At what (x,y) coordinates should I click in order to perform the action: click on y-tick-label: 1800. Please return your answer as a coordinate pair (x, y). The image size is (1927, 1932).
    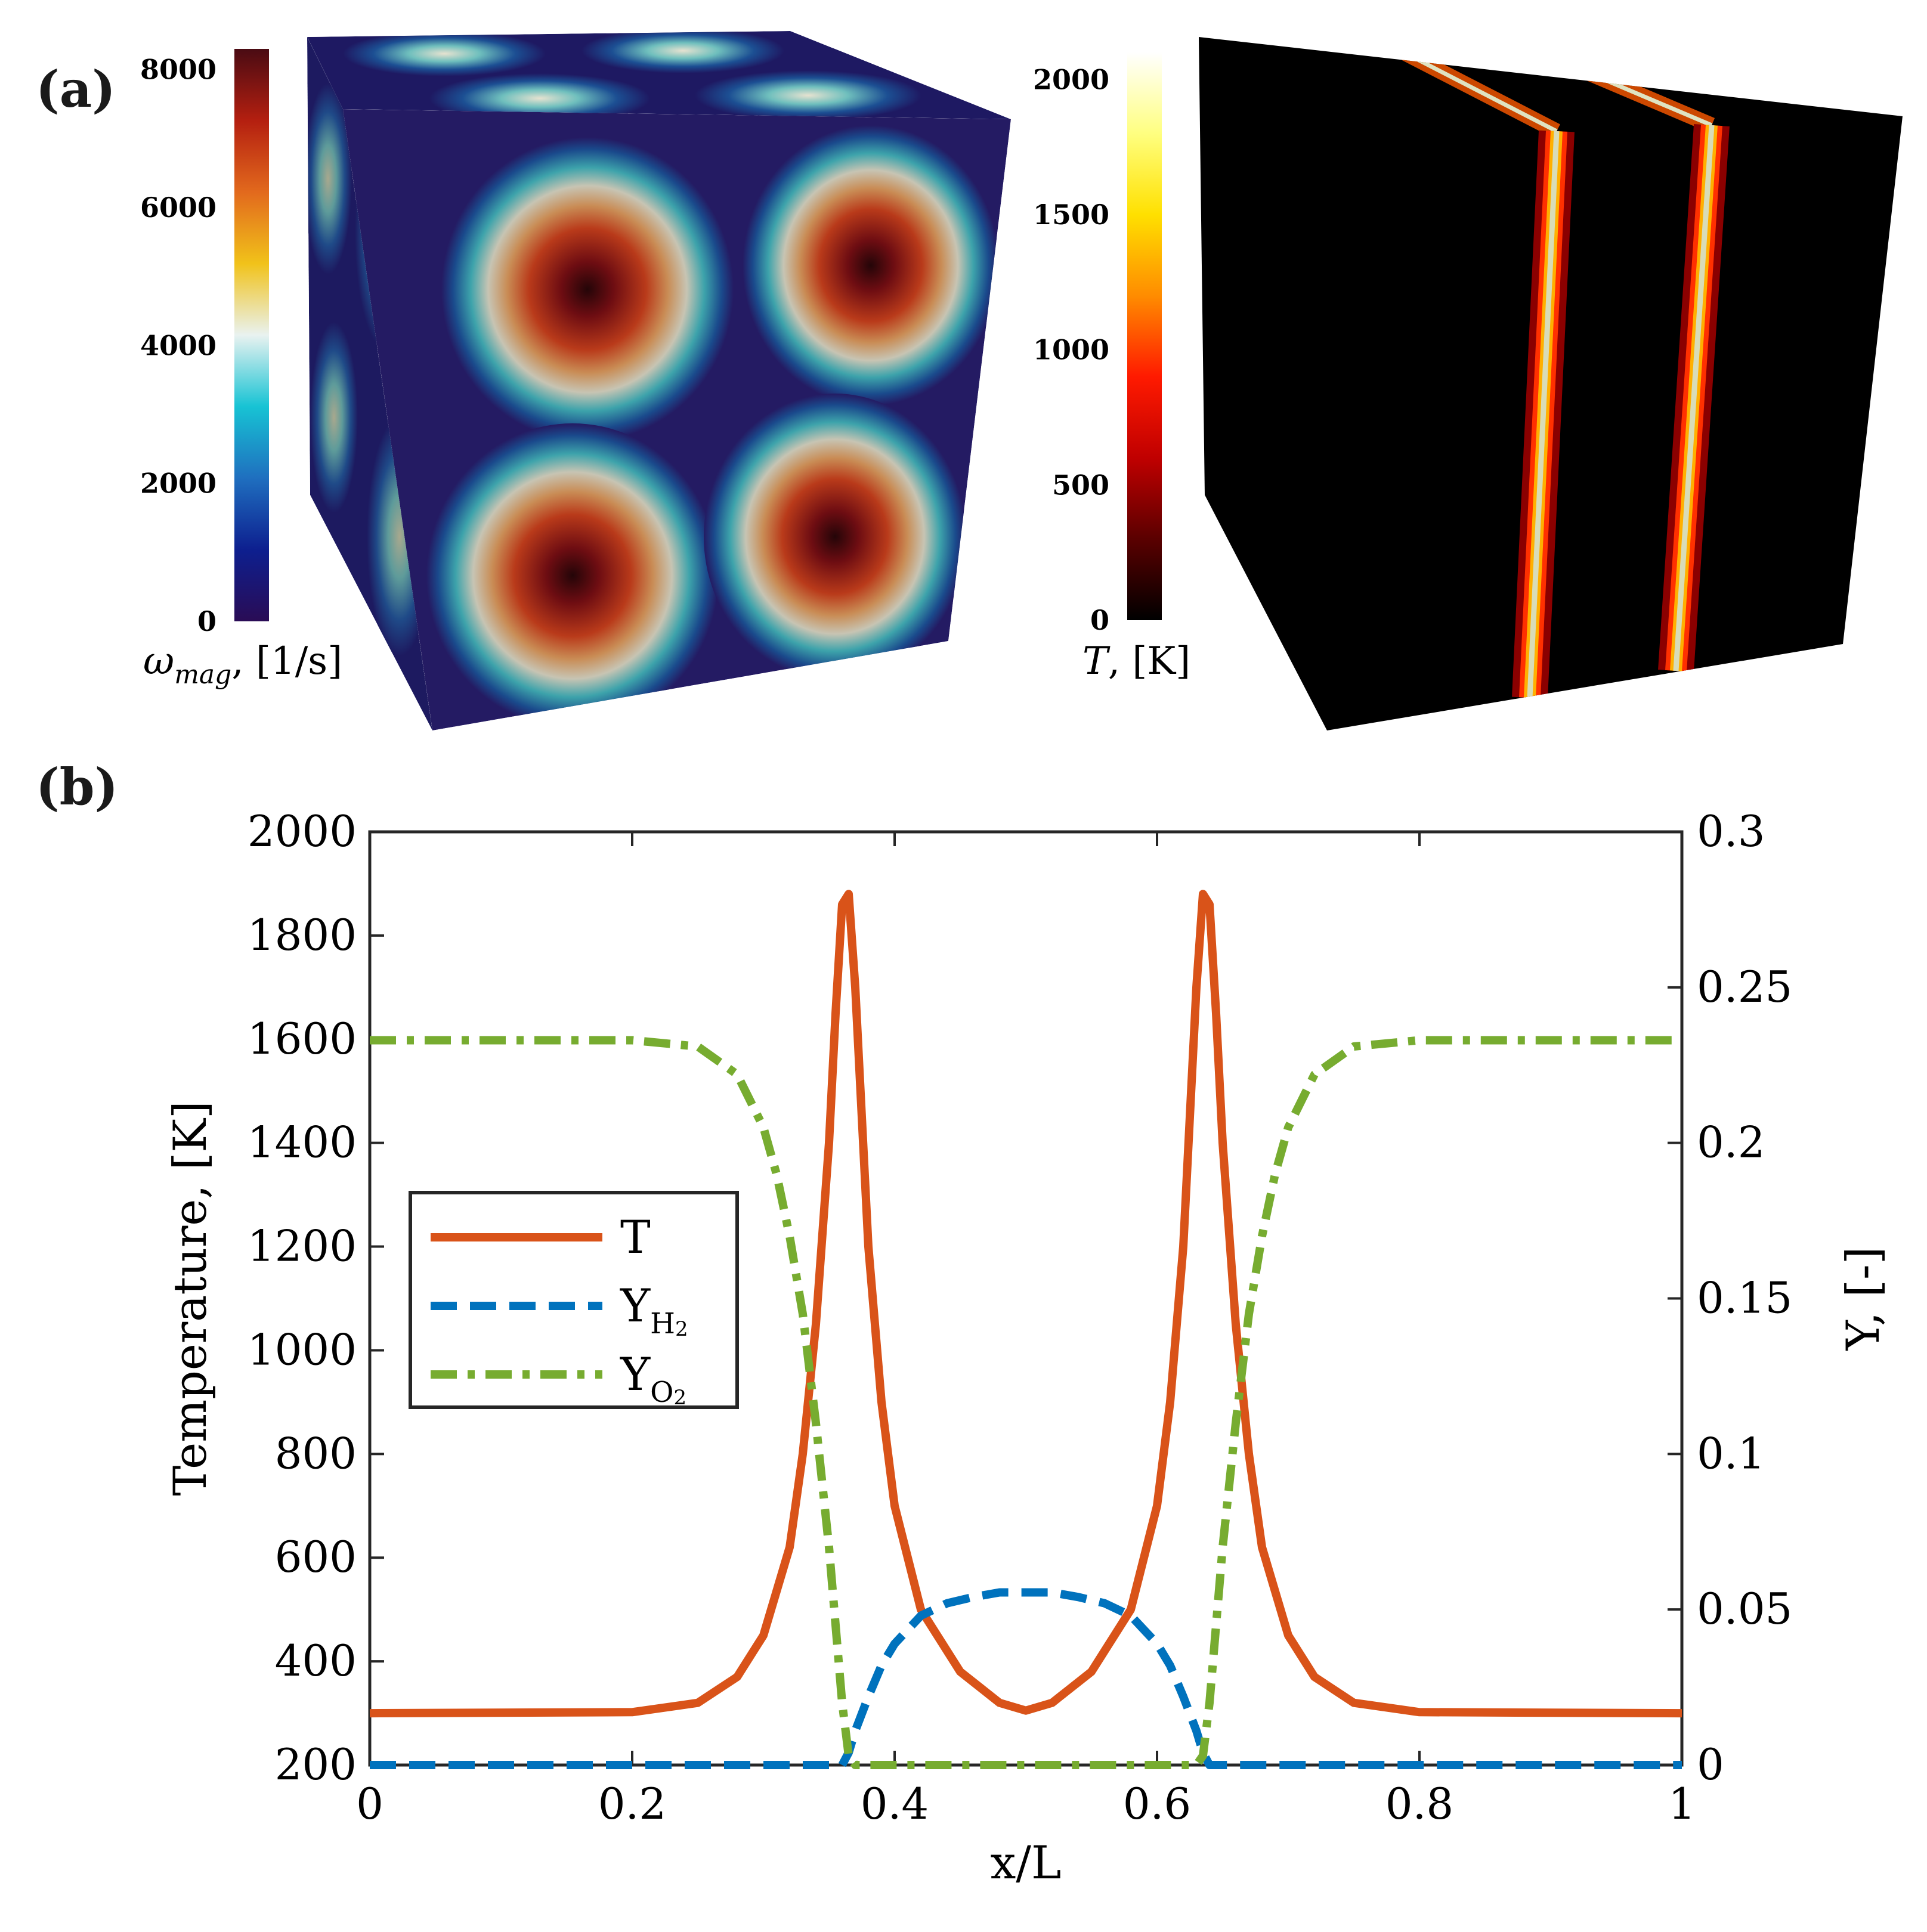
    Looking at the image, I should click on (302, 935).